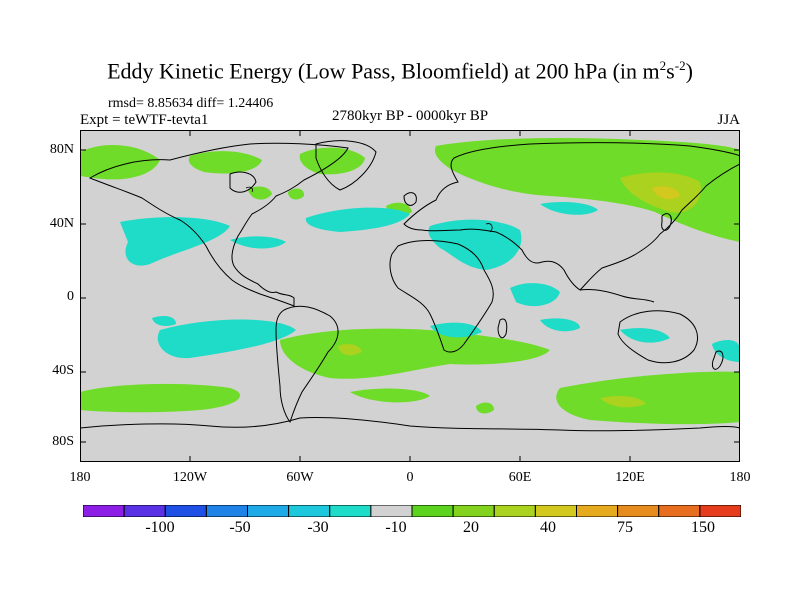 Image resolution: width=800 pixels, height=600 pixels. Describe the element at coordinates (70, 296) in the screenshot. I see `lat-label-equator: 0` at that location.